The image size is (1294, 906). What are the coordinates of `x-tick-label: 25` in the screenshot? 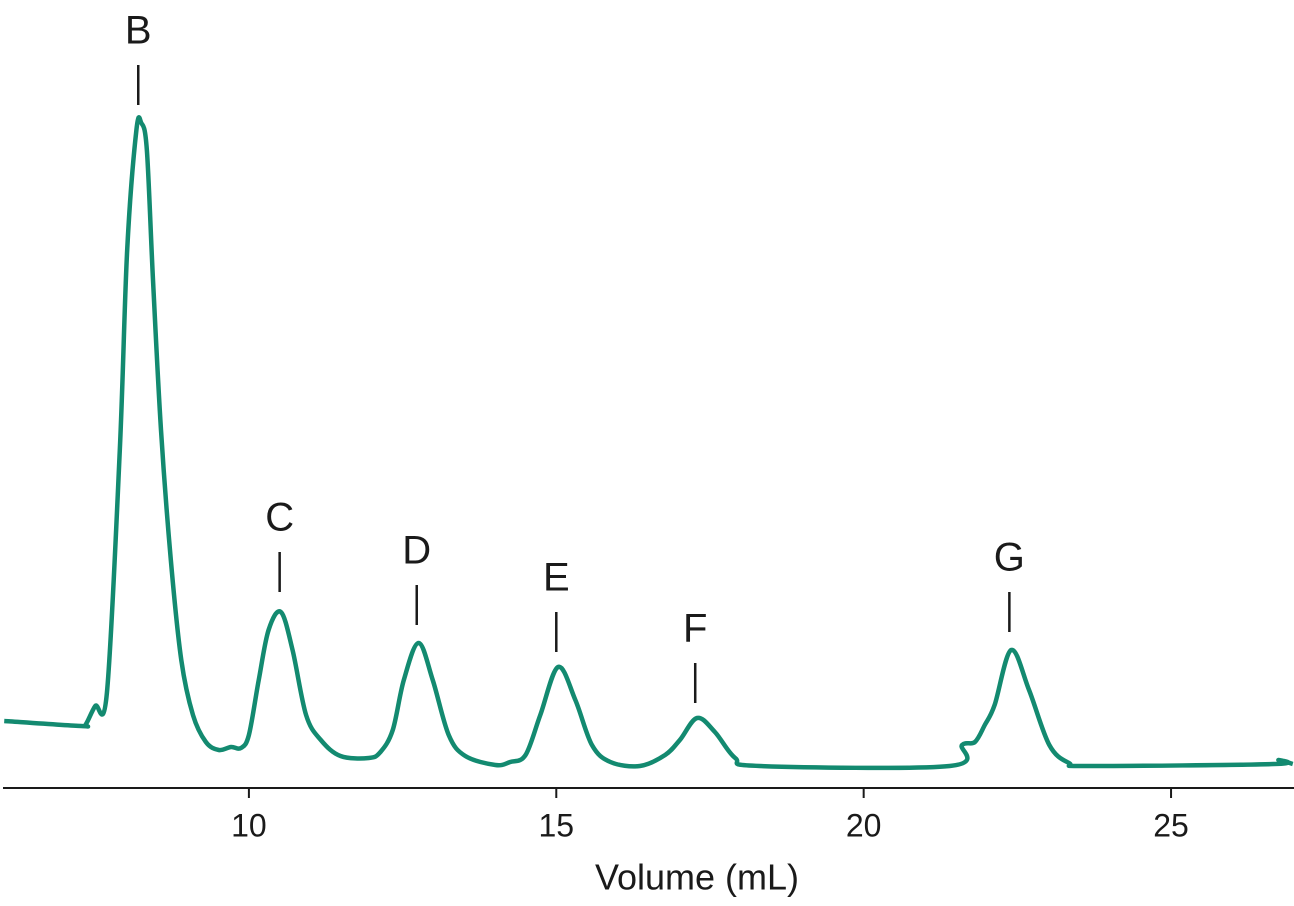 It's located at (1171, 825).